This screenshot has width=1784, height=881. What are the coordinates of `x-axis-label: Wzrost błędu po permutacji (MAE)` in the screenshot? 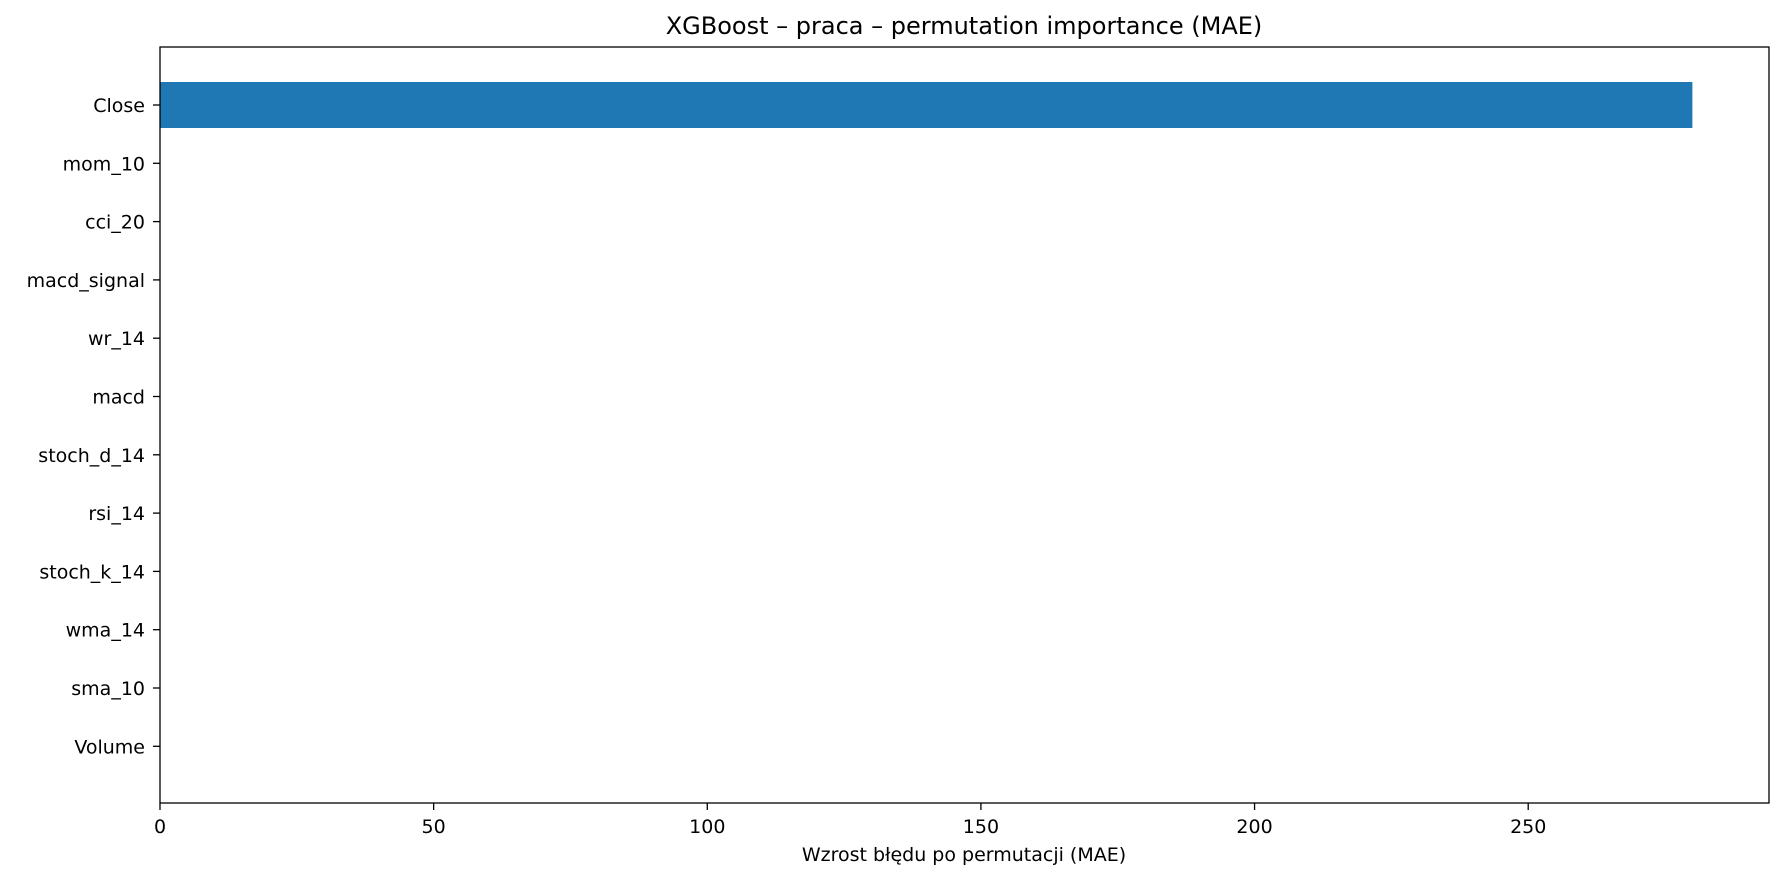 It's located at (964, 855).